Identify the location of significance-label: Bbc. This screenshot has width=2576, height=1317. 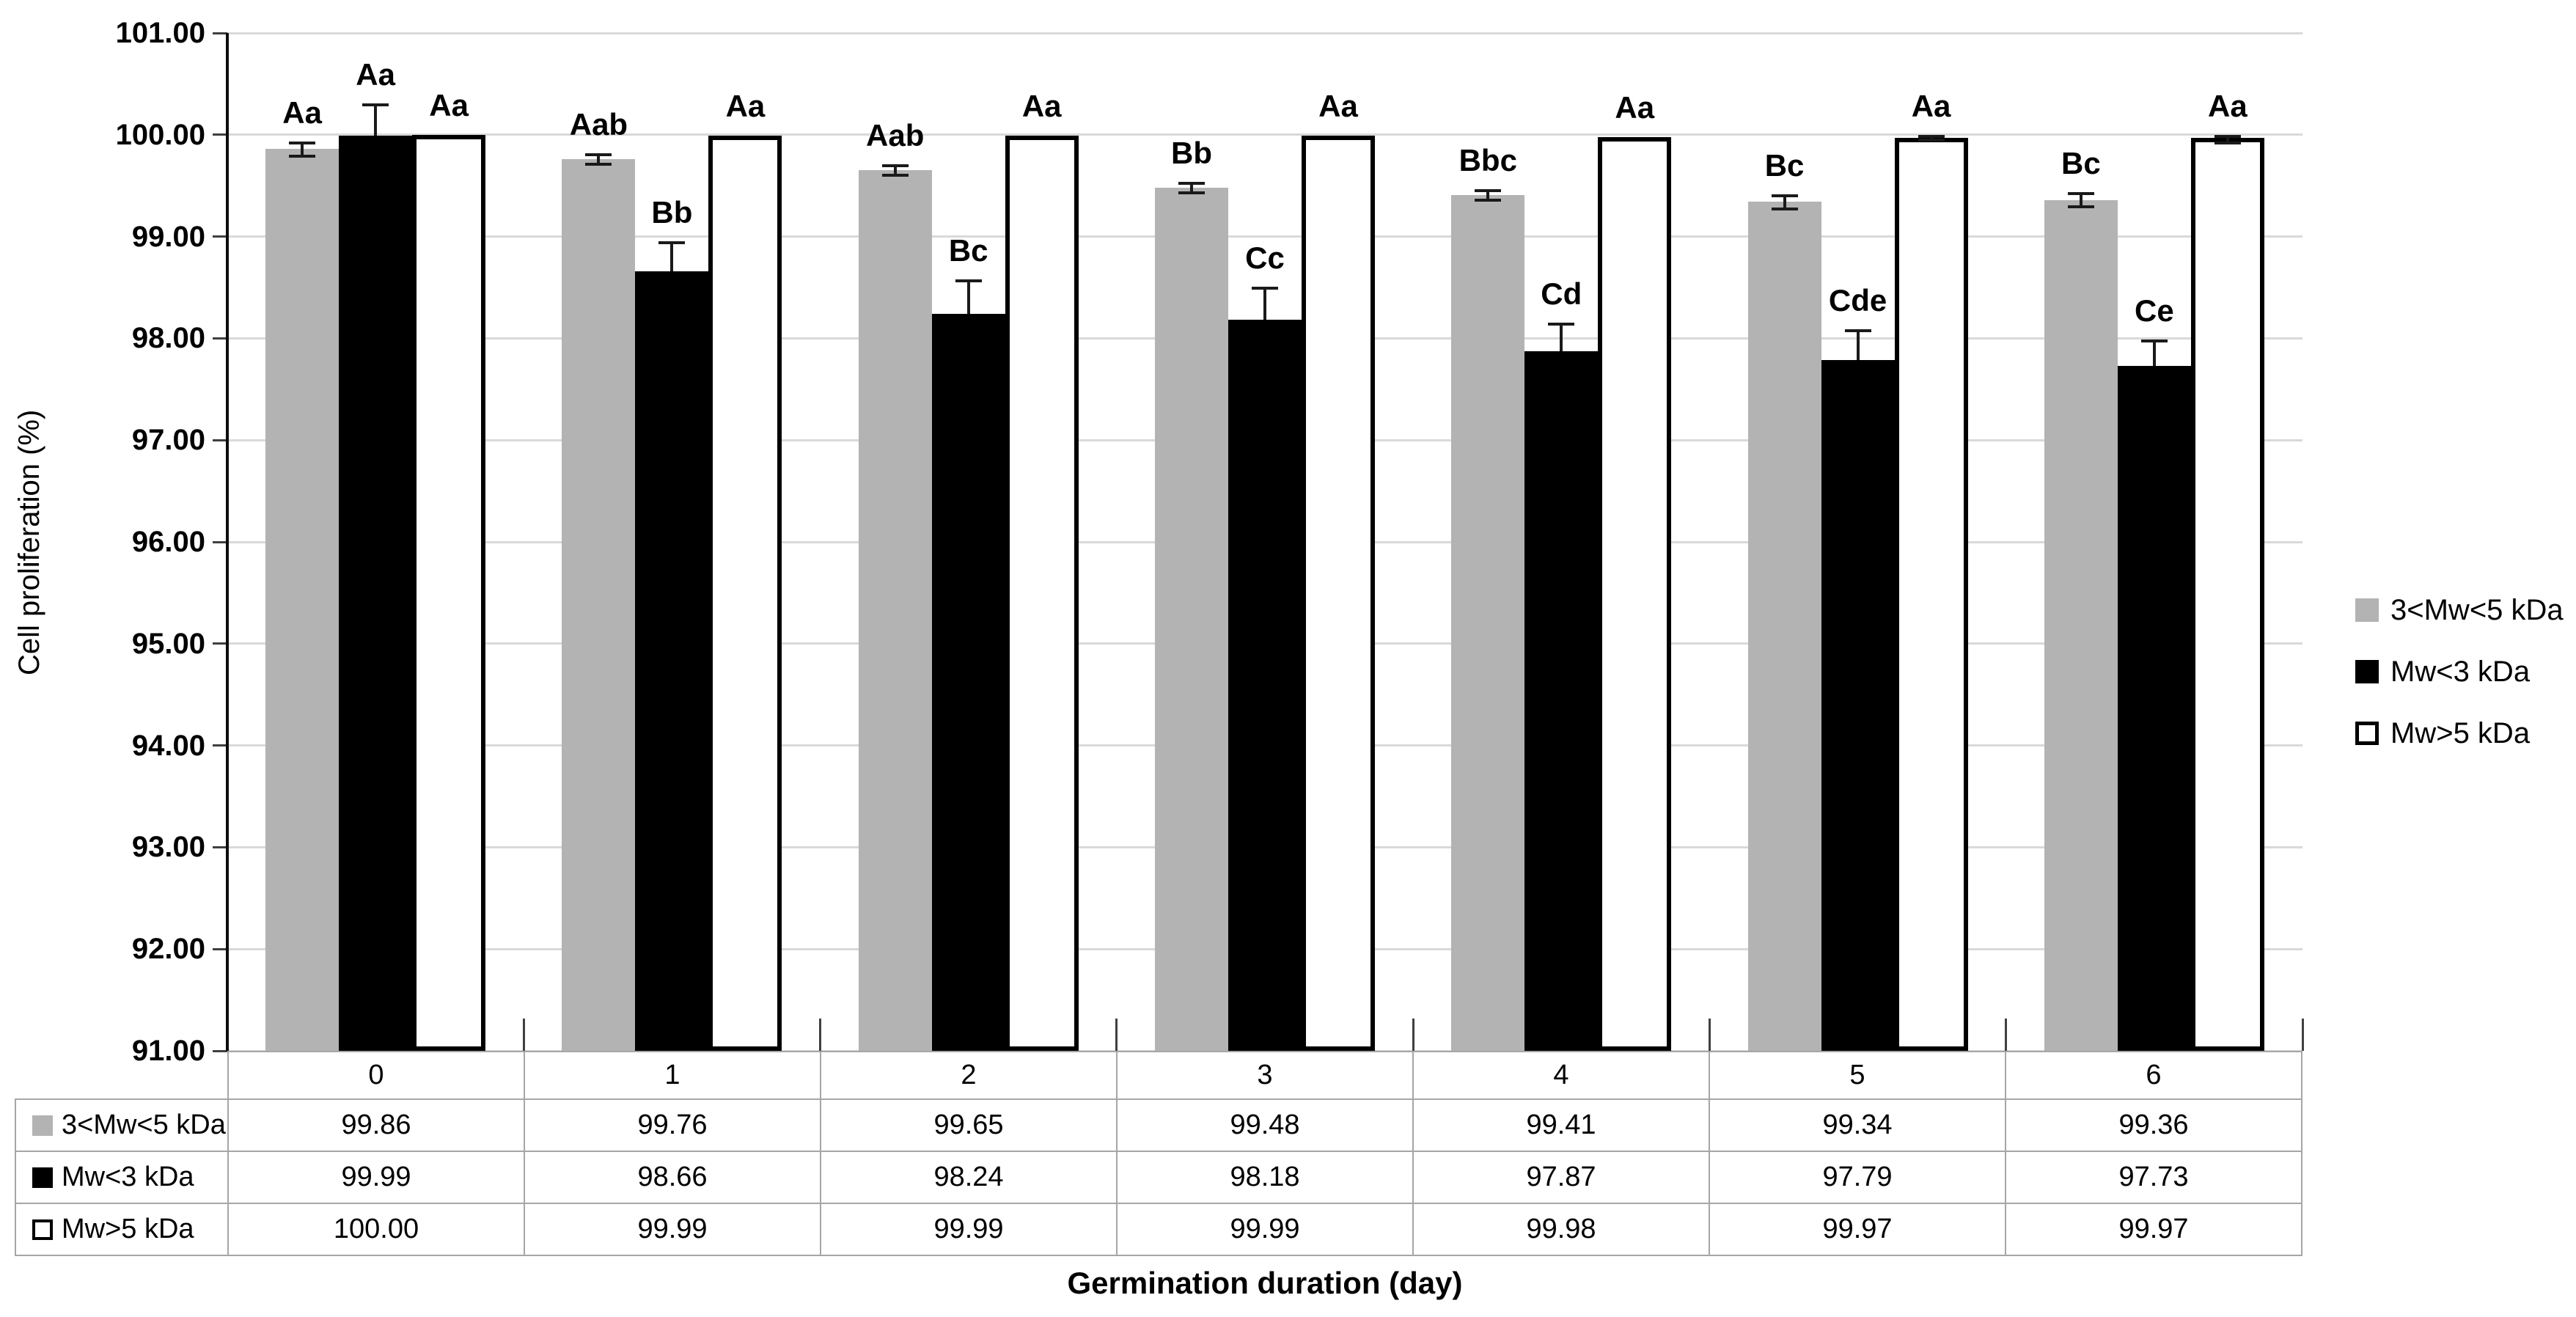
(1488, 159).